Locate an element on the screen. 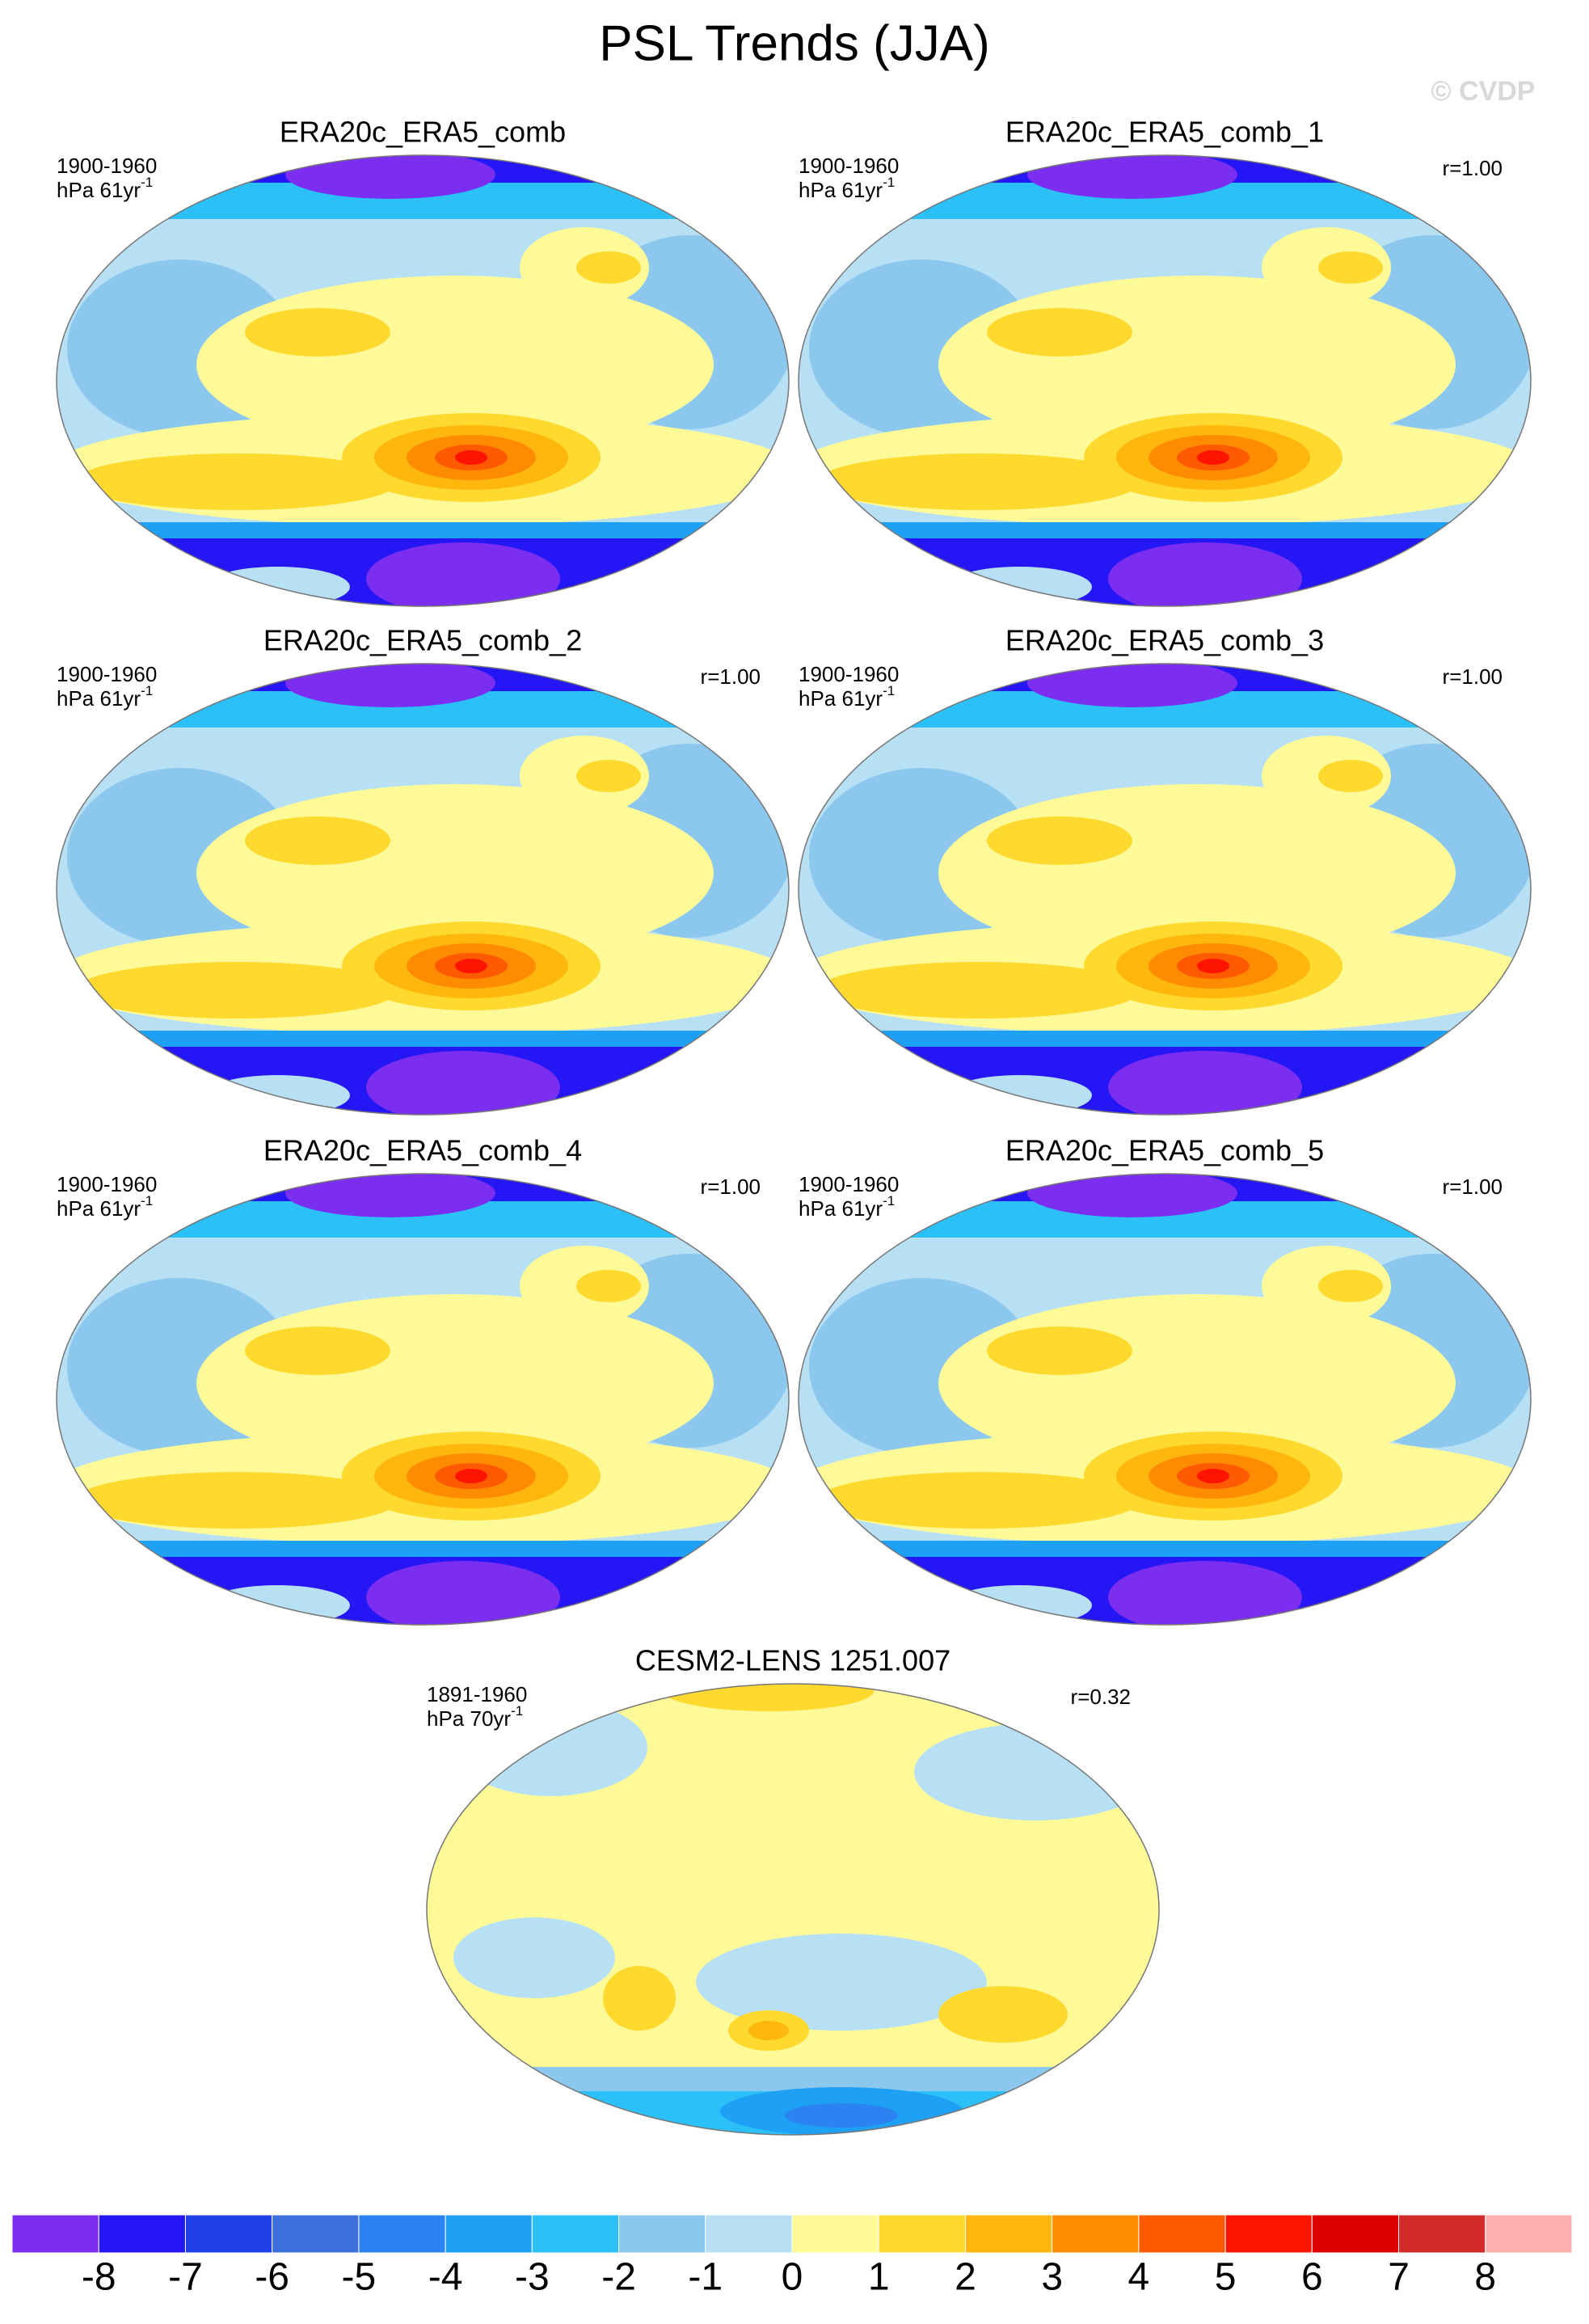 The image size is (1589, 2324). colorbar-label: -7 is located at coordinates (185, 2277).